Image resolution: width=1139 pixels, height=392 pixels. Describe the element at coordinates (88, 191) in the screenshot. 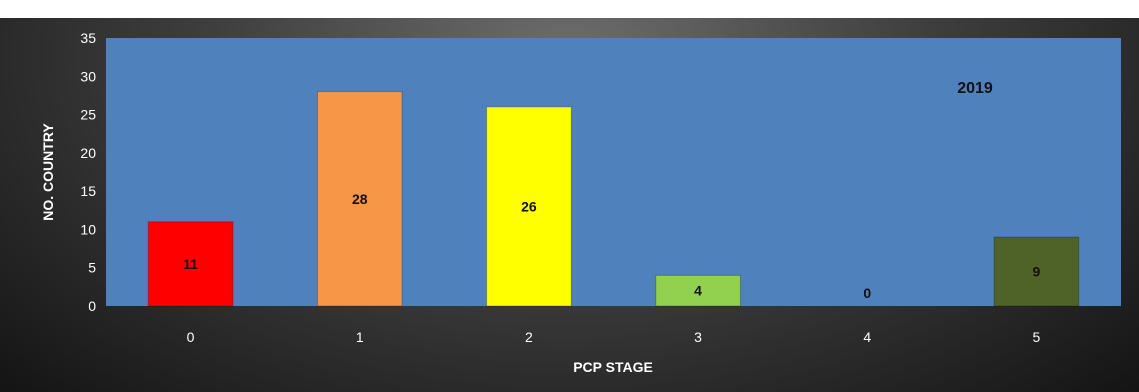

I see `y-tick-label: 15` at that location.